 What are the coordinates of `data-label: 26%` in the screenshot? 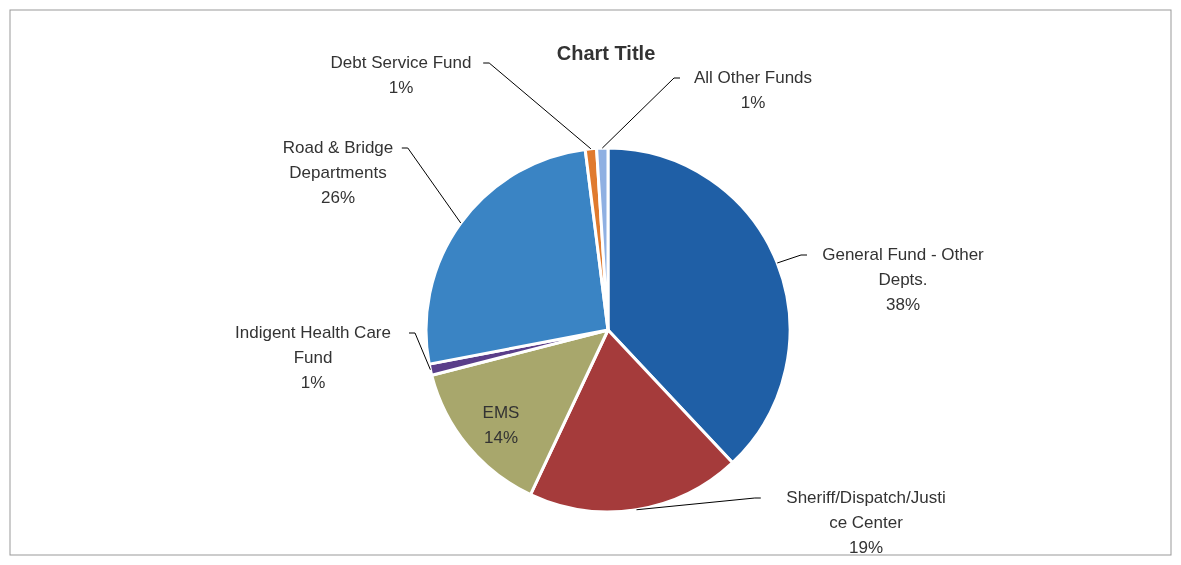 It's located at (338, 197).